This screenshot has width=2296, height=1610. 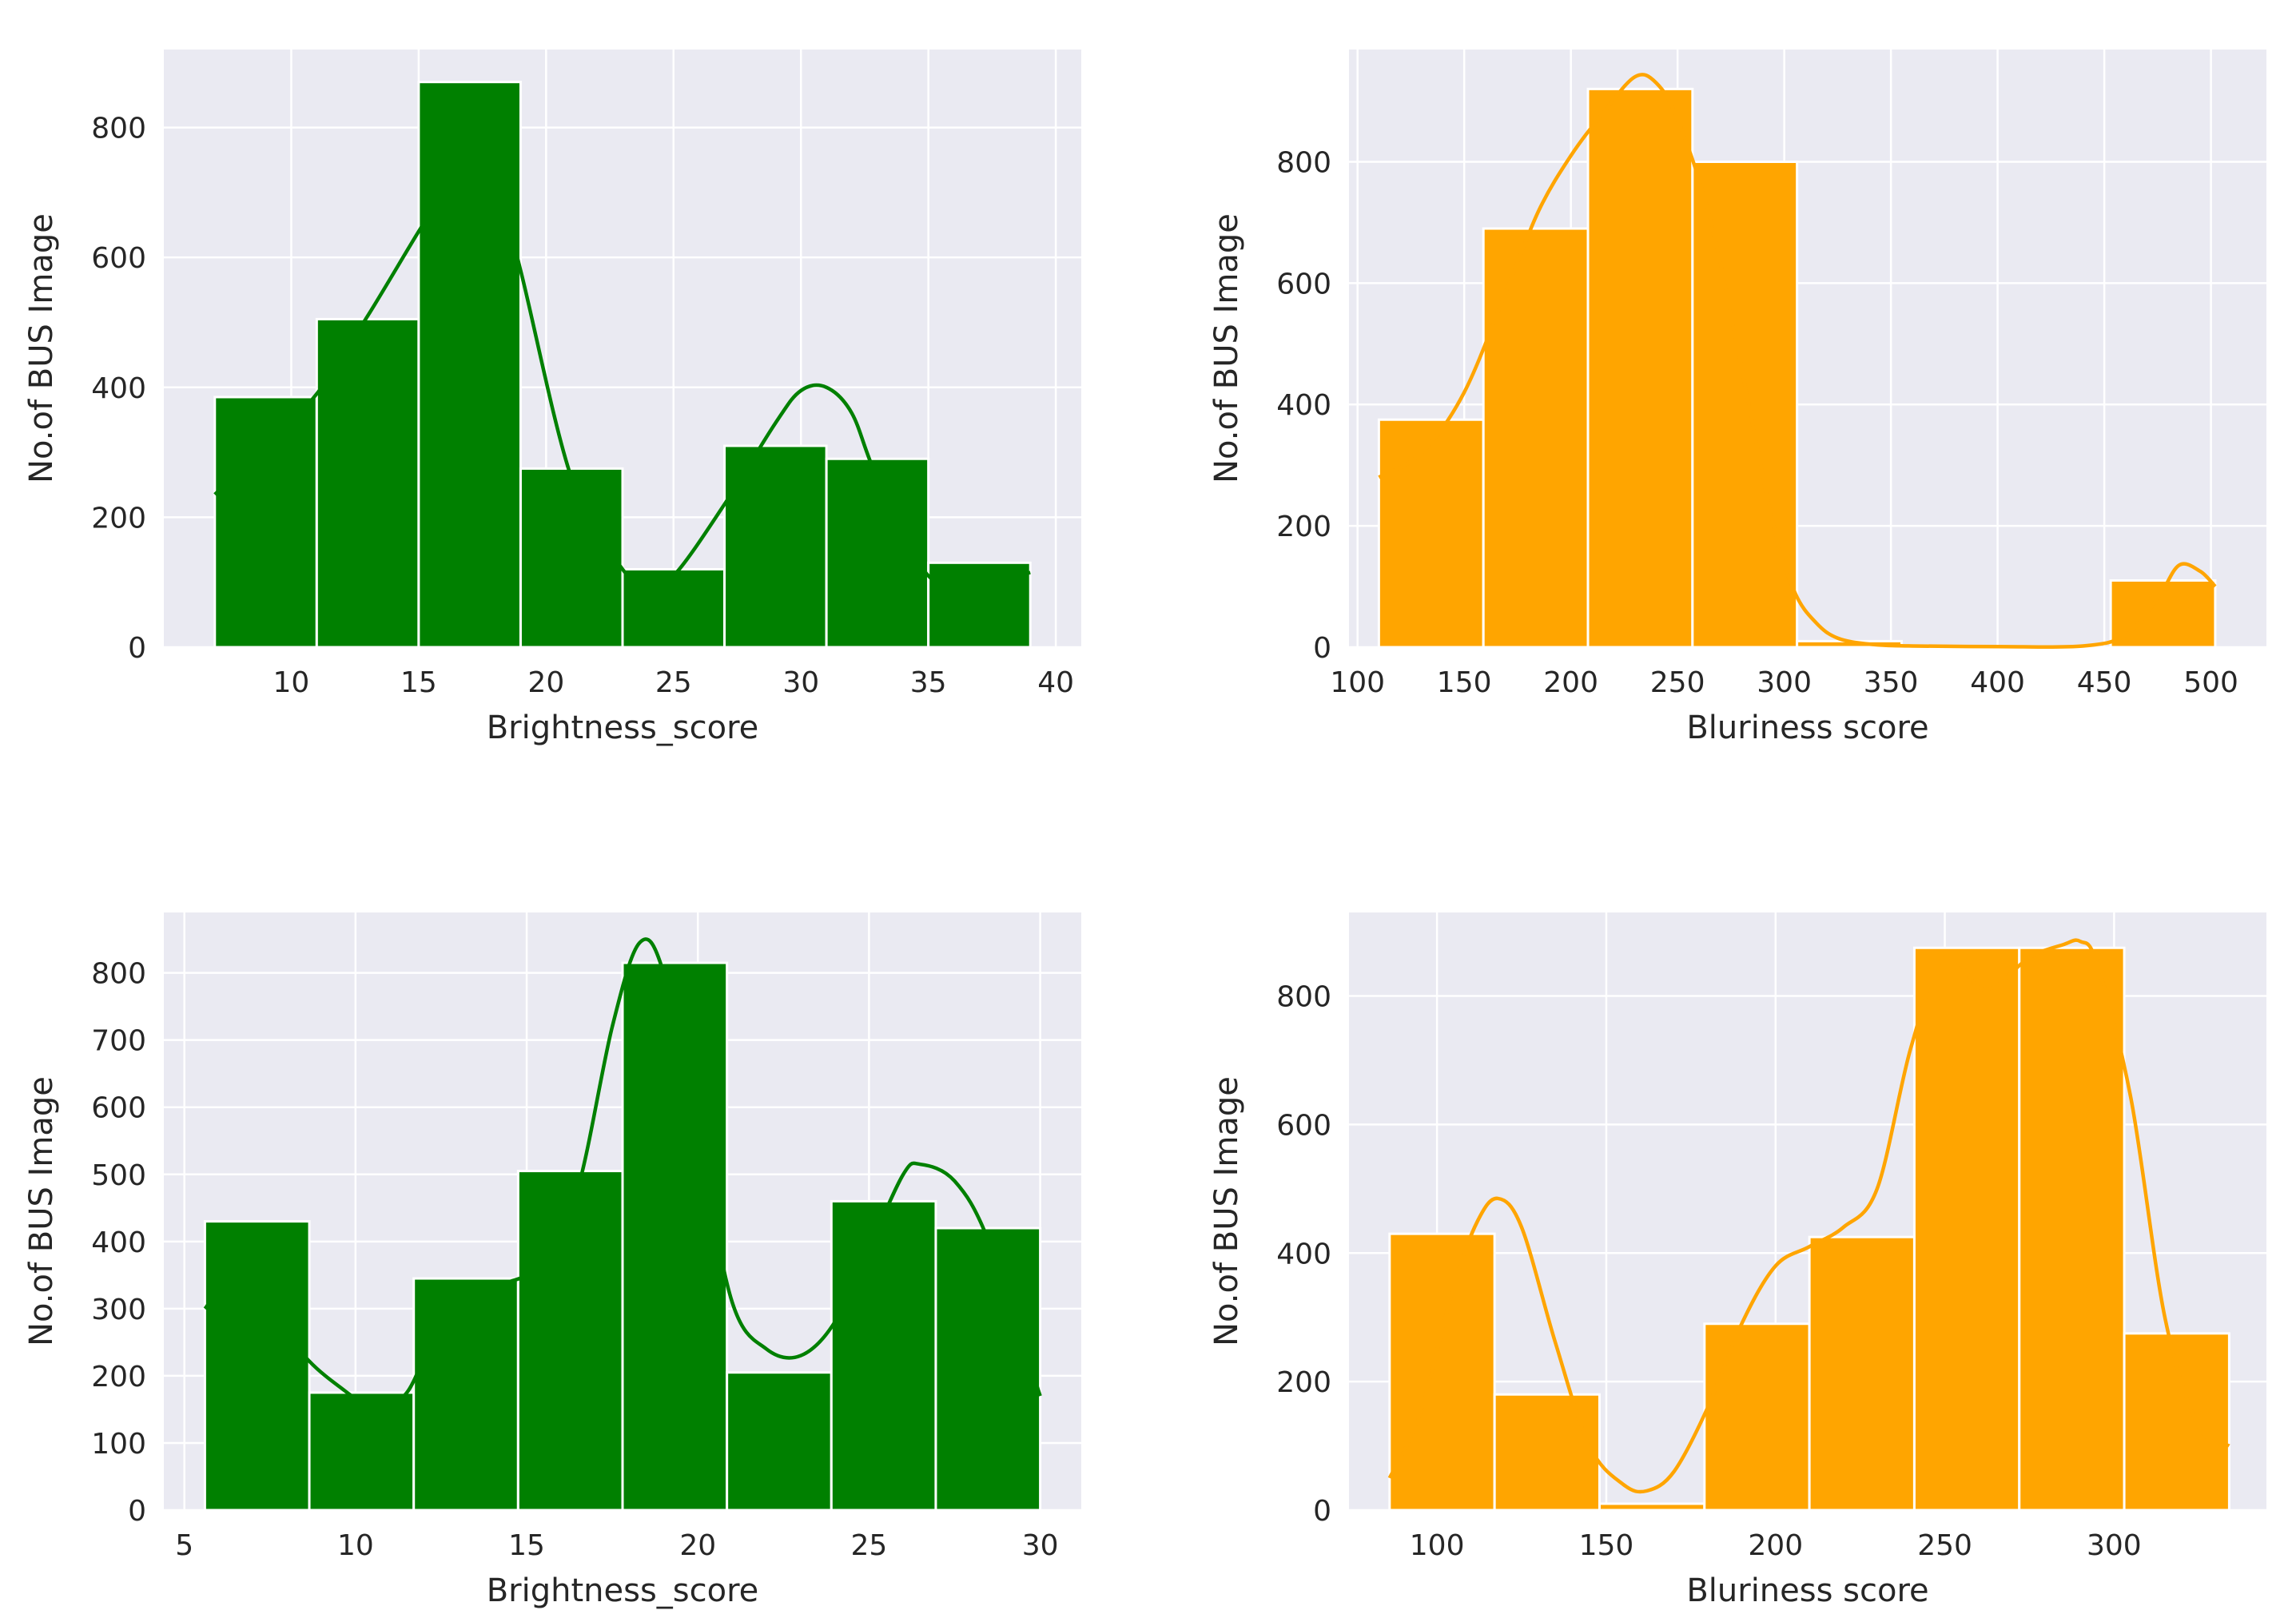 What do you see at coordinates (2104, 682) in the screenshot?
I see `x-tick-label: 450` at bounding box center [2104, 682].